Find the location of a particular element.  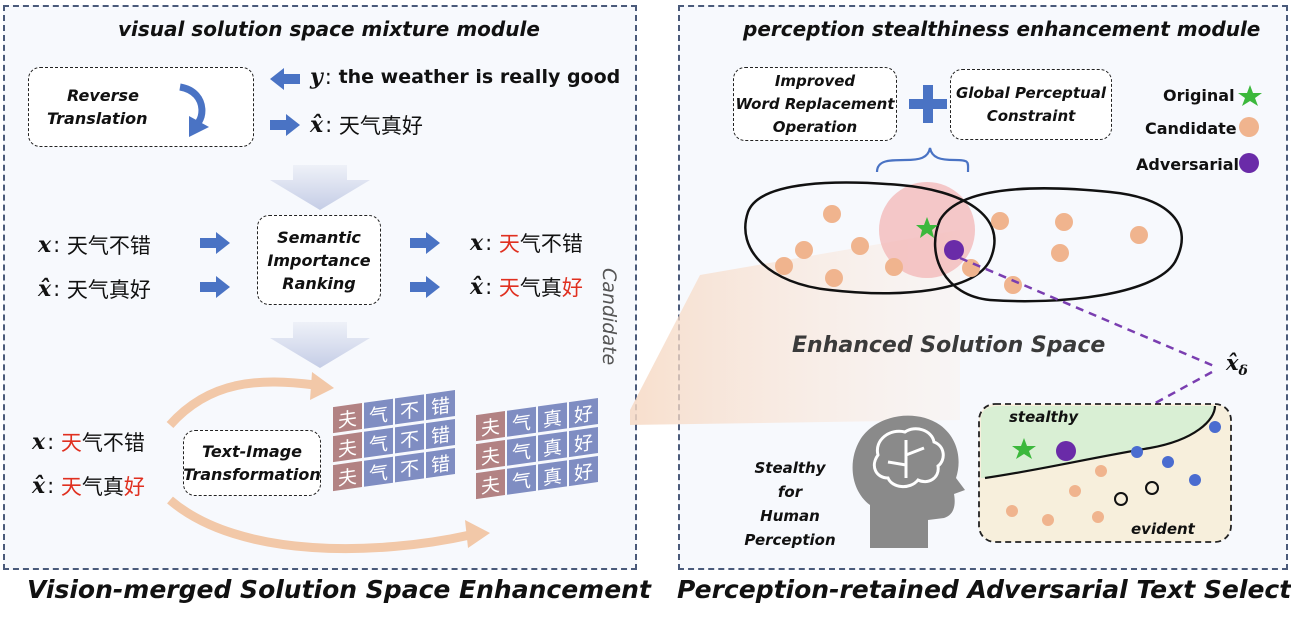

curve-arrow-top is located at coordinates (241, 403).